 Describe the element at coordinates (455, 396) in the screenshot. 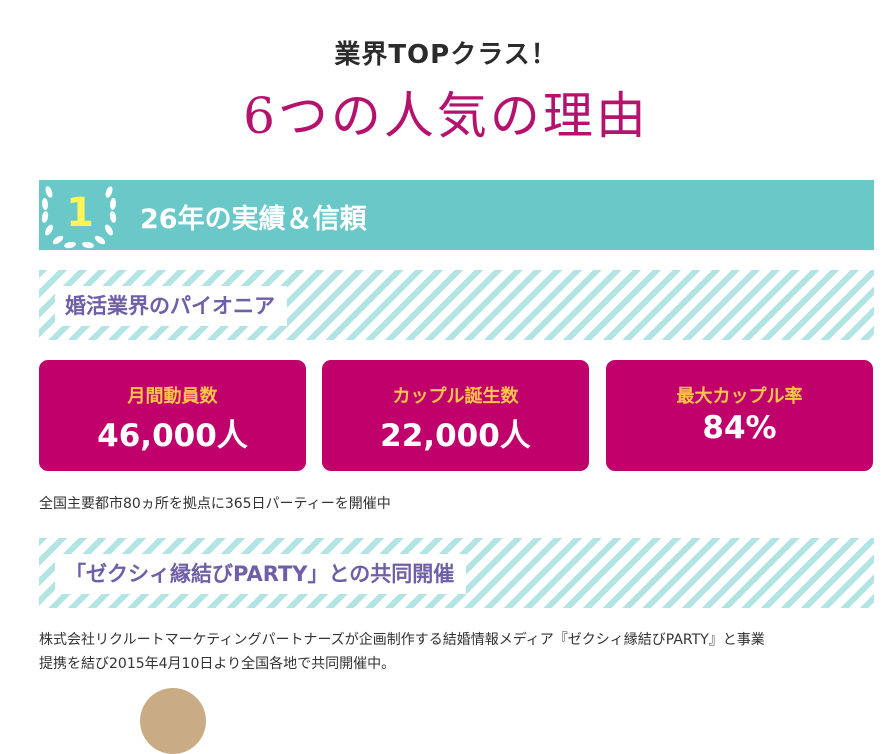

I see `stat-label: カップル誕生数` at that location.